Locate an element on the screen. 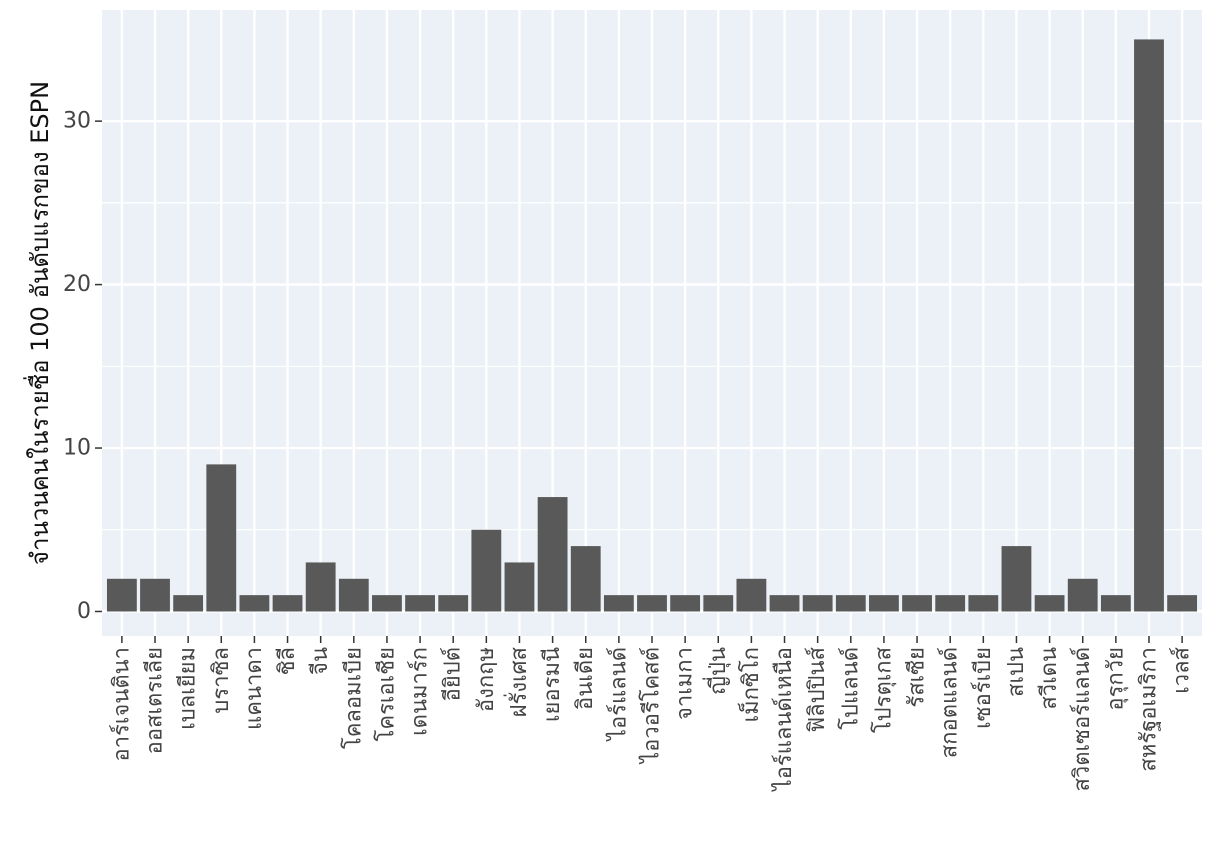  x-tick-label: อุรุกวัย is located at coordinates (1115, 679).